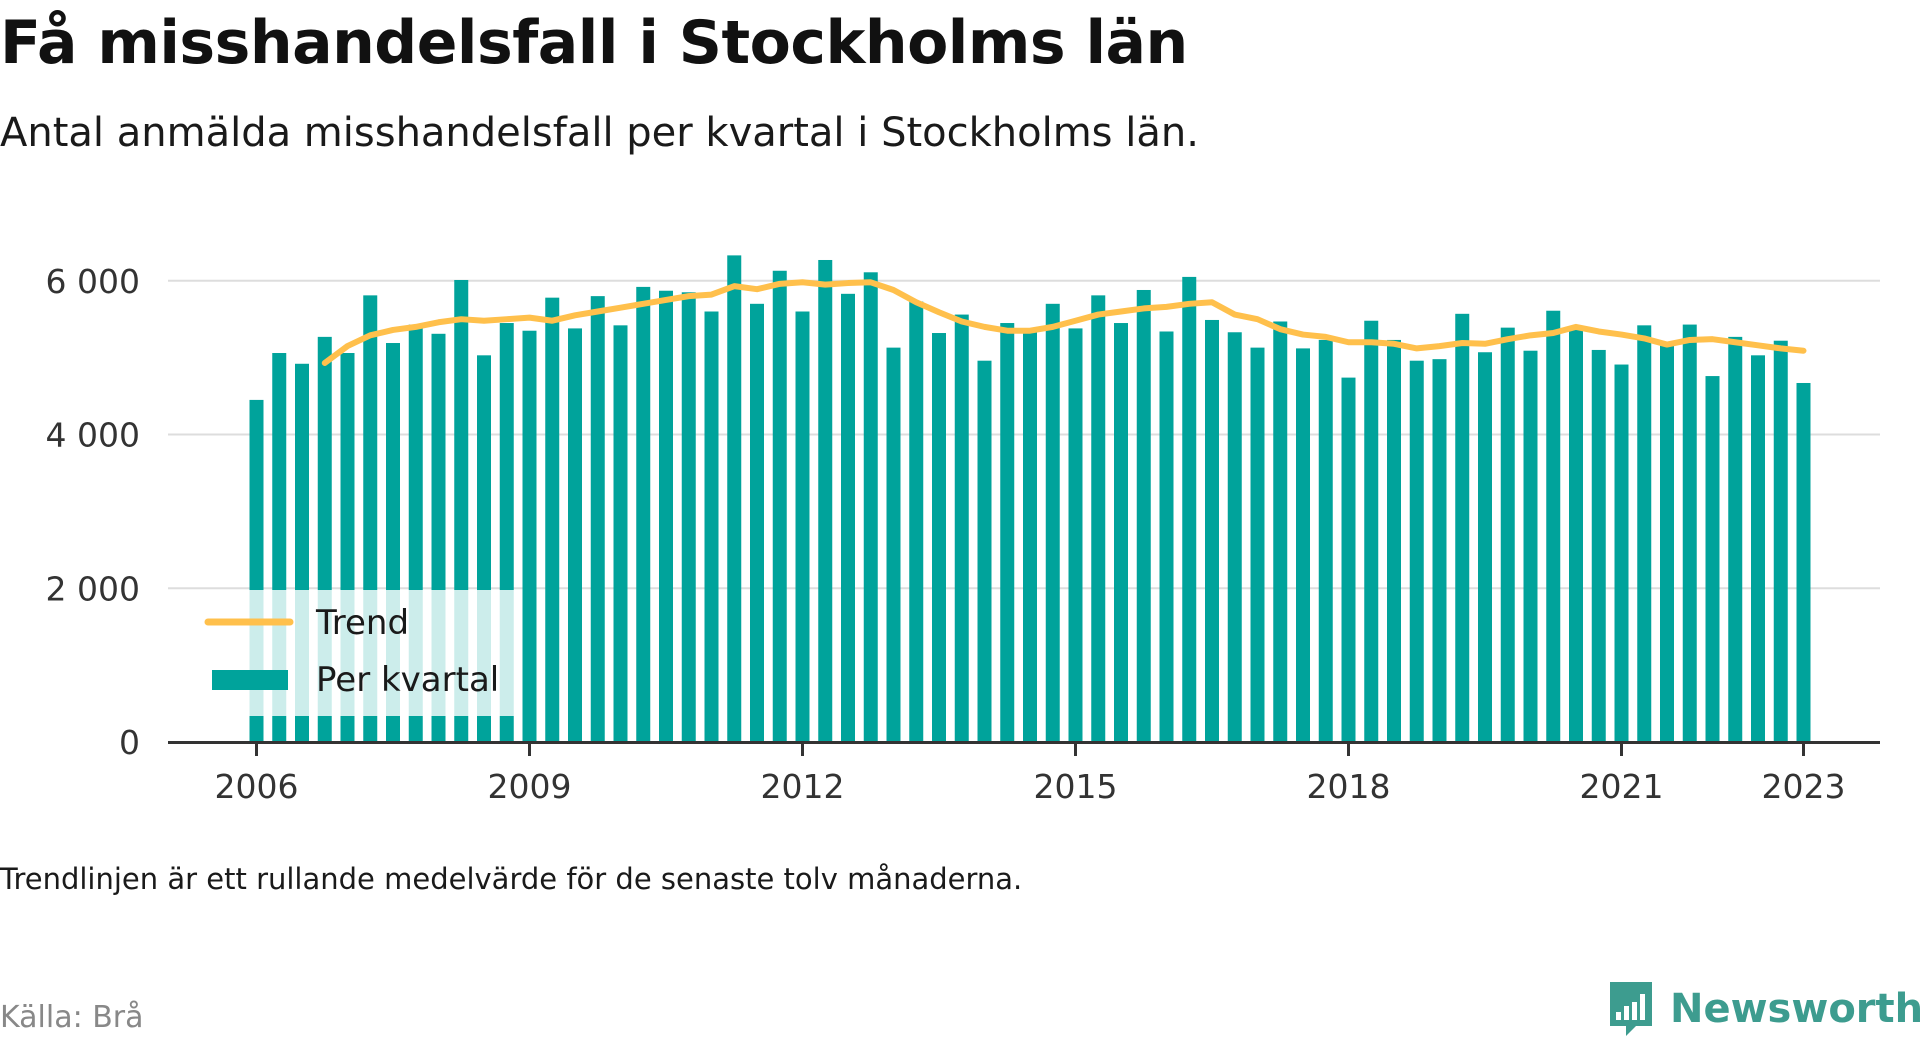  Describe the element at coordinates (1631, 1009) in the screenshot. I see `newsworthy-chart-icon` at that location.